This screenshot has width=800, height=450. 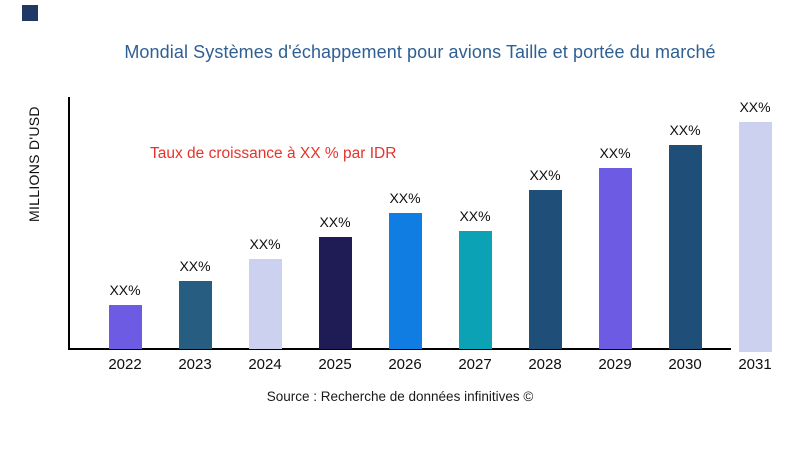 What do you see at coordinates (265, 304) in the screenshot?
I see `bar-2024` at bounding box center [265, 304].